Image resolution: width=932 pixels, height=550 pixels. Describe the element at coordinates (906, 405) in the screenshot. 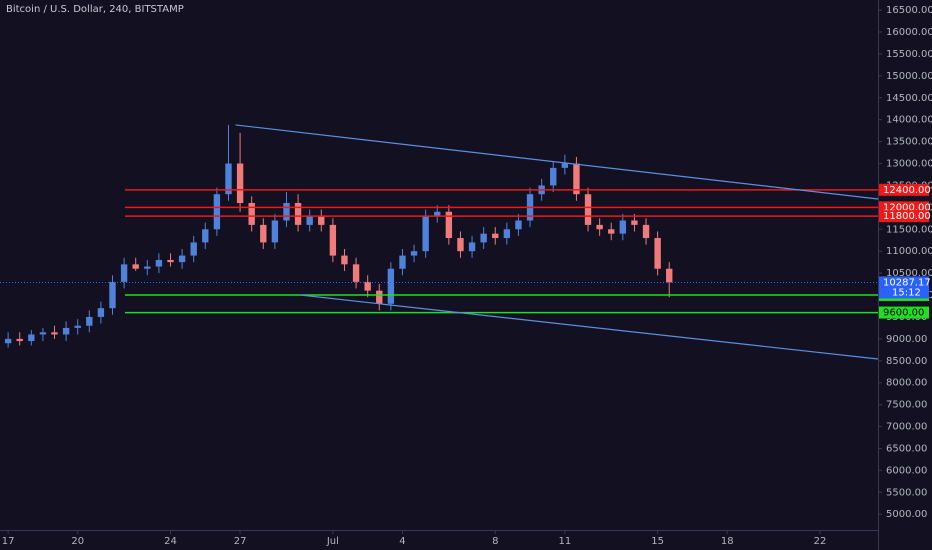

I see `y-tick-label: 7500.00` at that location.